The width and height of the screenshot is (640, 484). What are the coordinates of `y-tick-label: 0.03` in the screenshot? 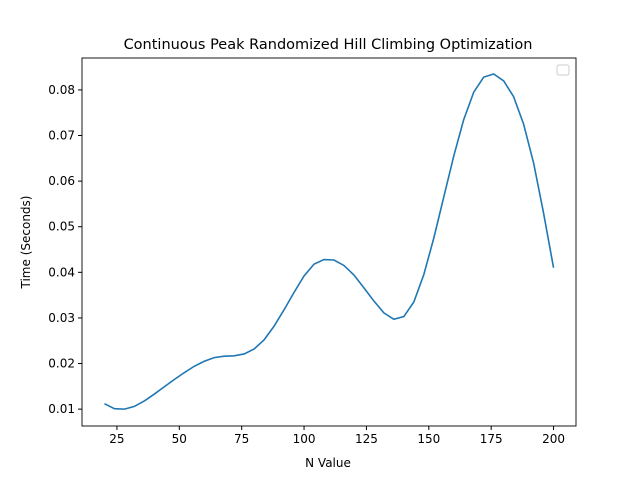 It's located at (61, 318).